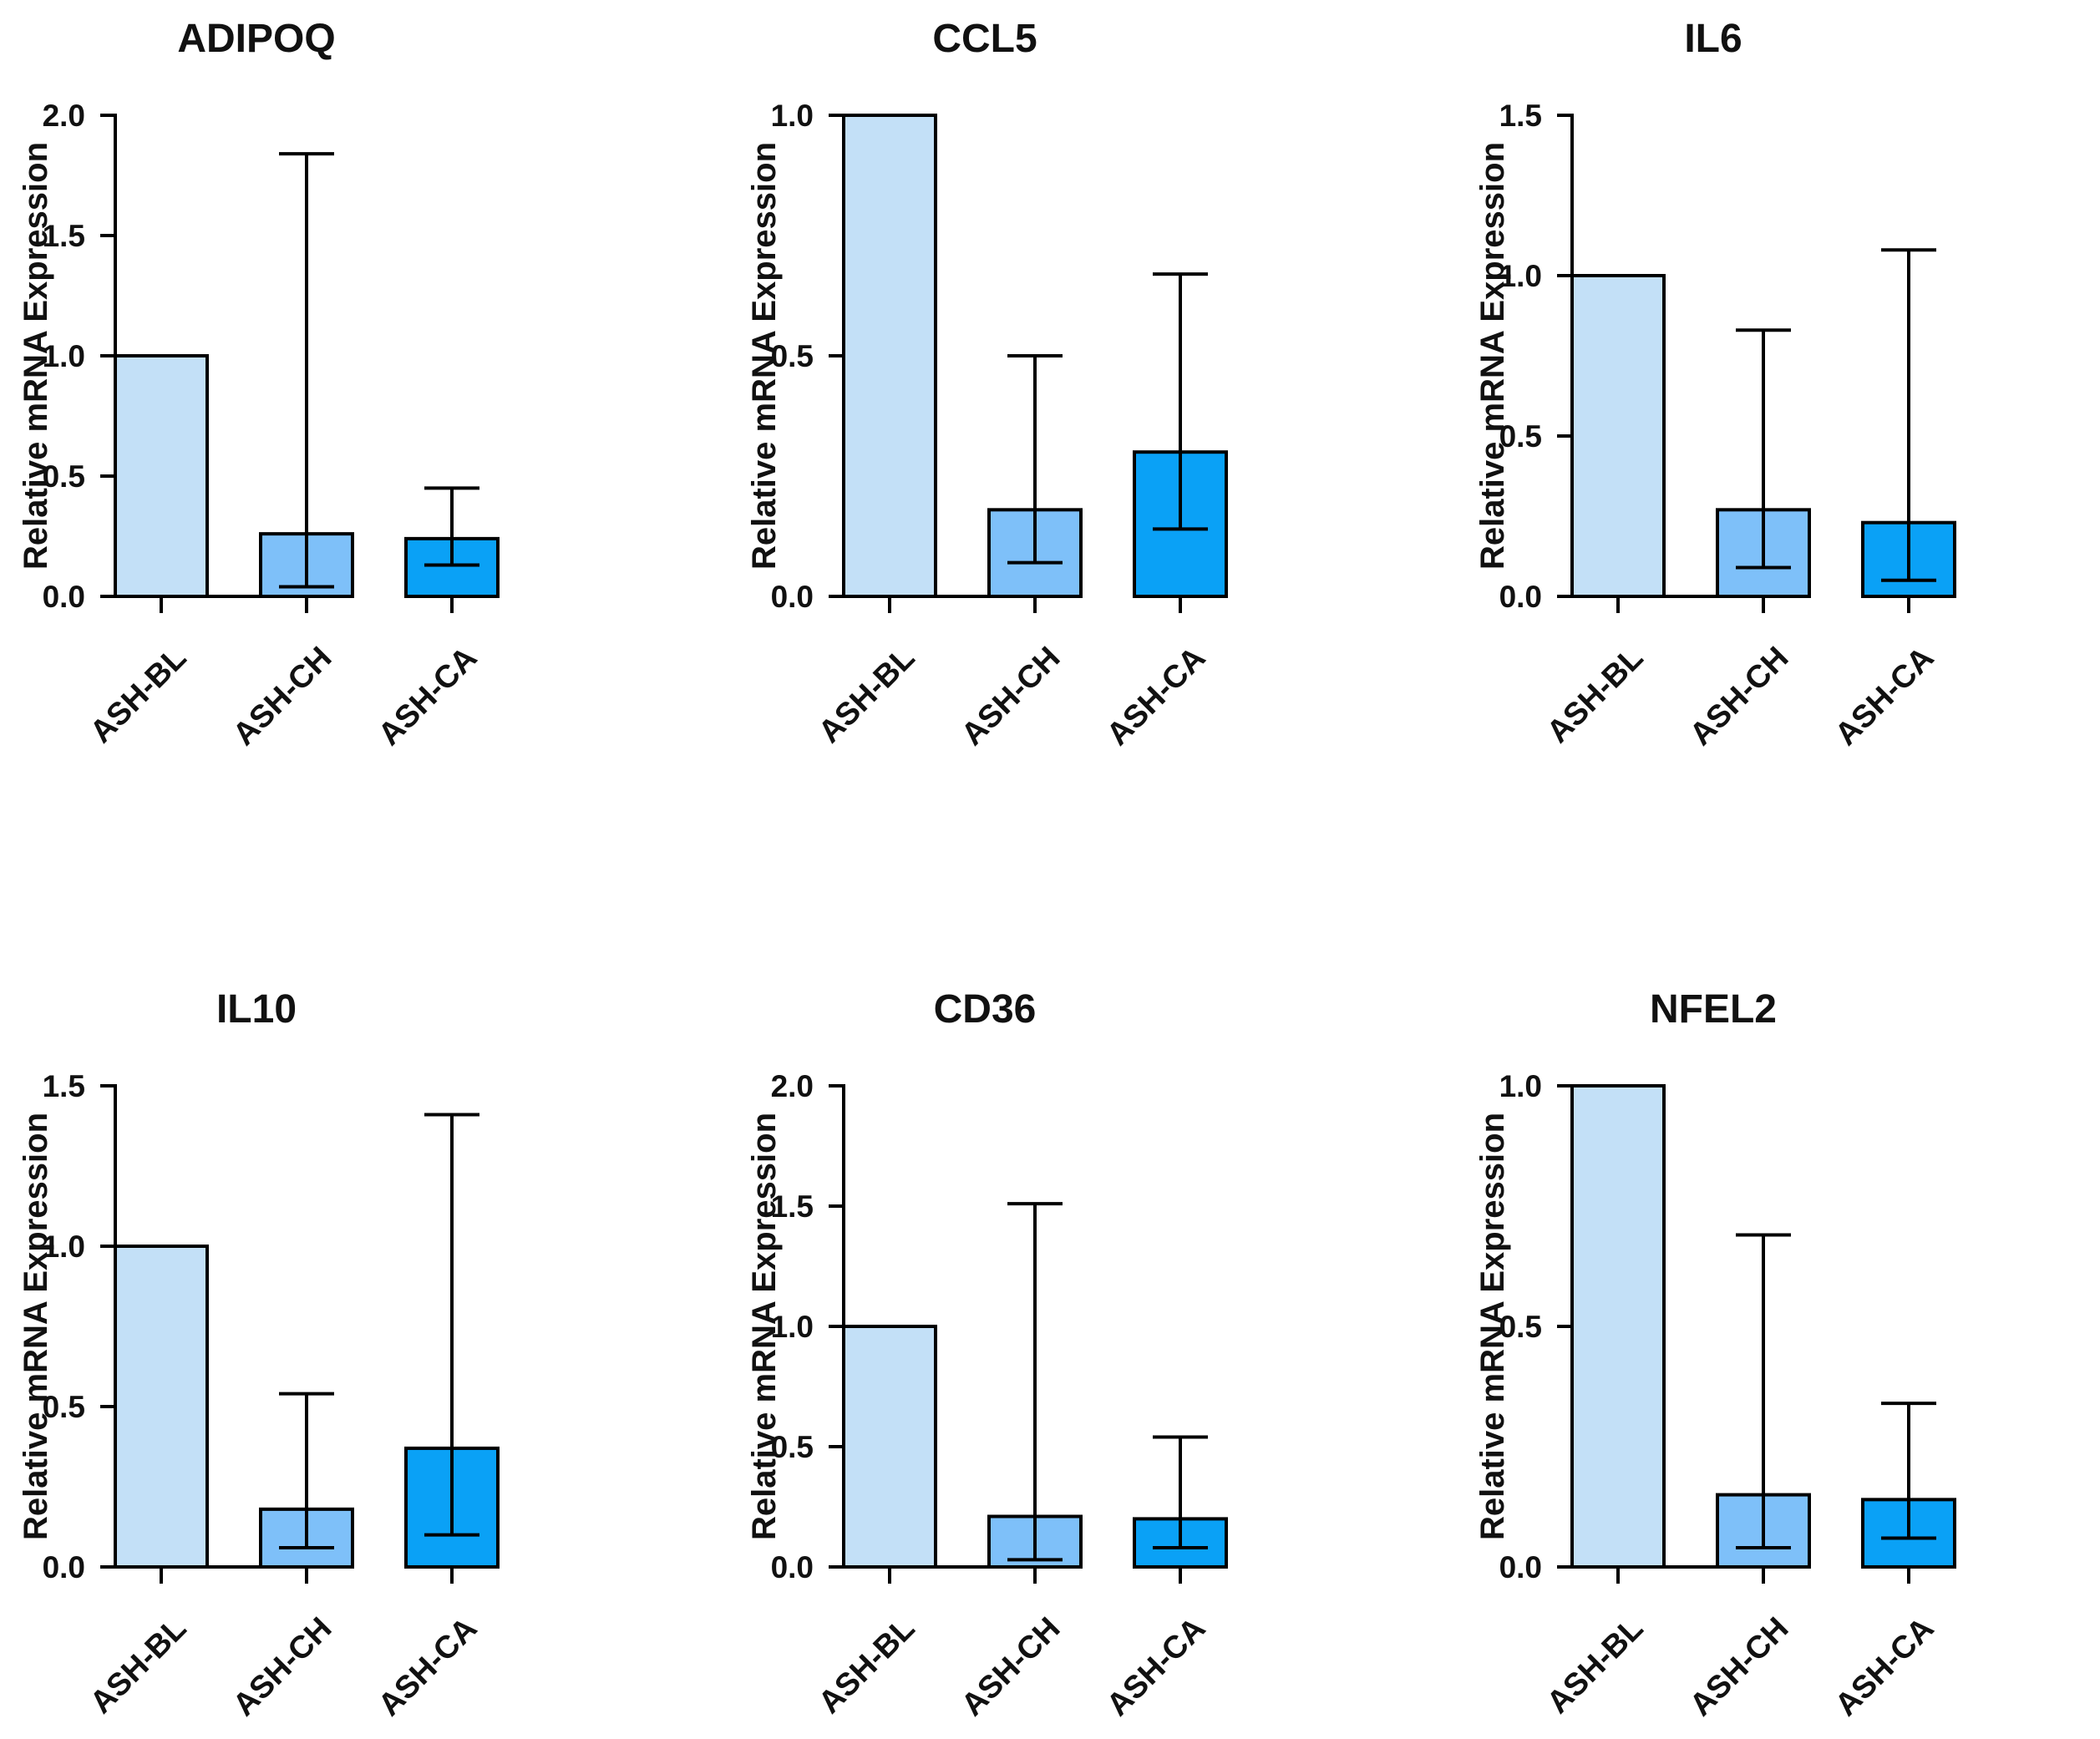 This screenshot has height=1739, width=2100. I want to click on x-tick-label-nfel2-ash-ca: ASH-CA, so click(1884, 1667).